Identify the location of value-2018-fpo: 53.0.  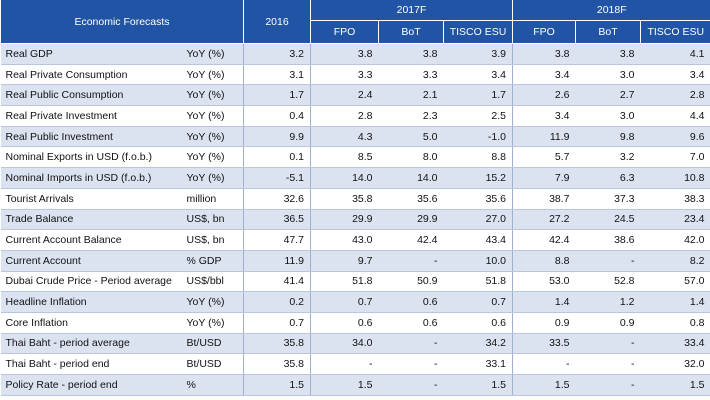
(544, 282).